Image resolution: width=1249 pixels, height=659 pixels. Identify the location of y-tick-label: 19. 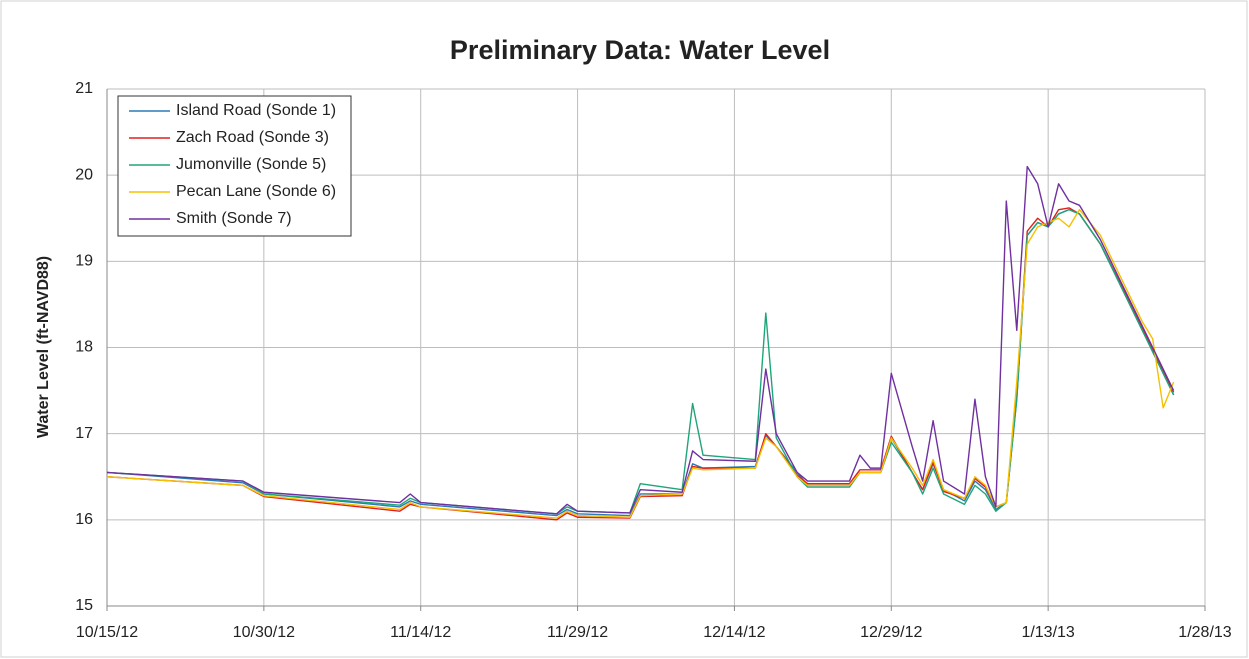
(84, 261).